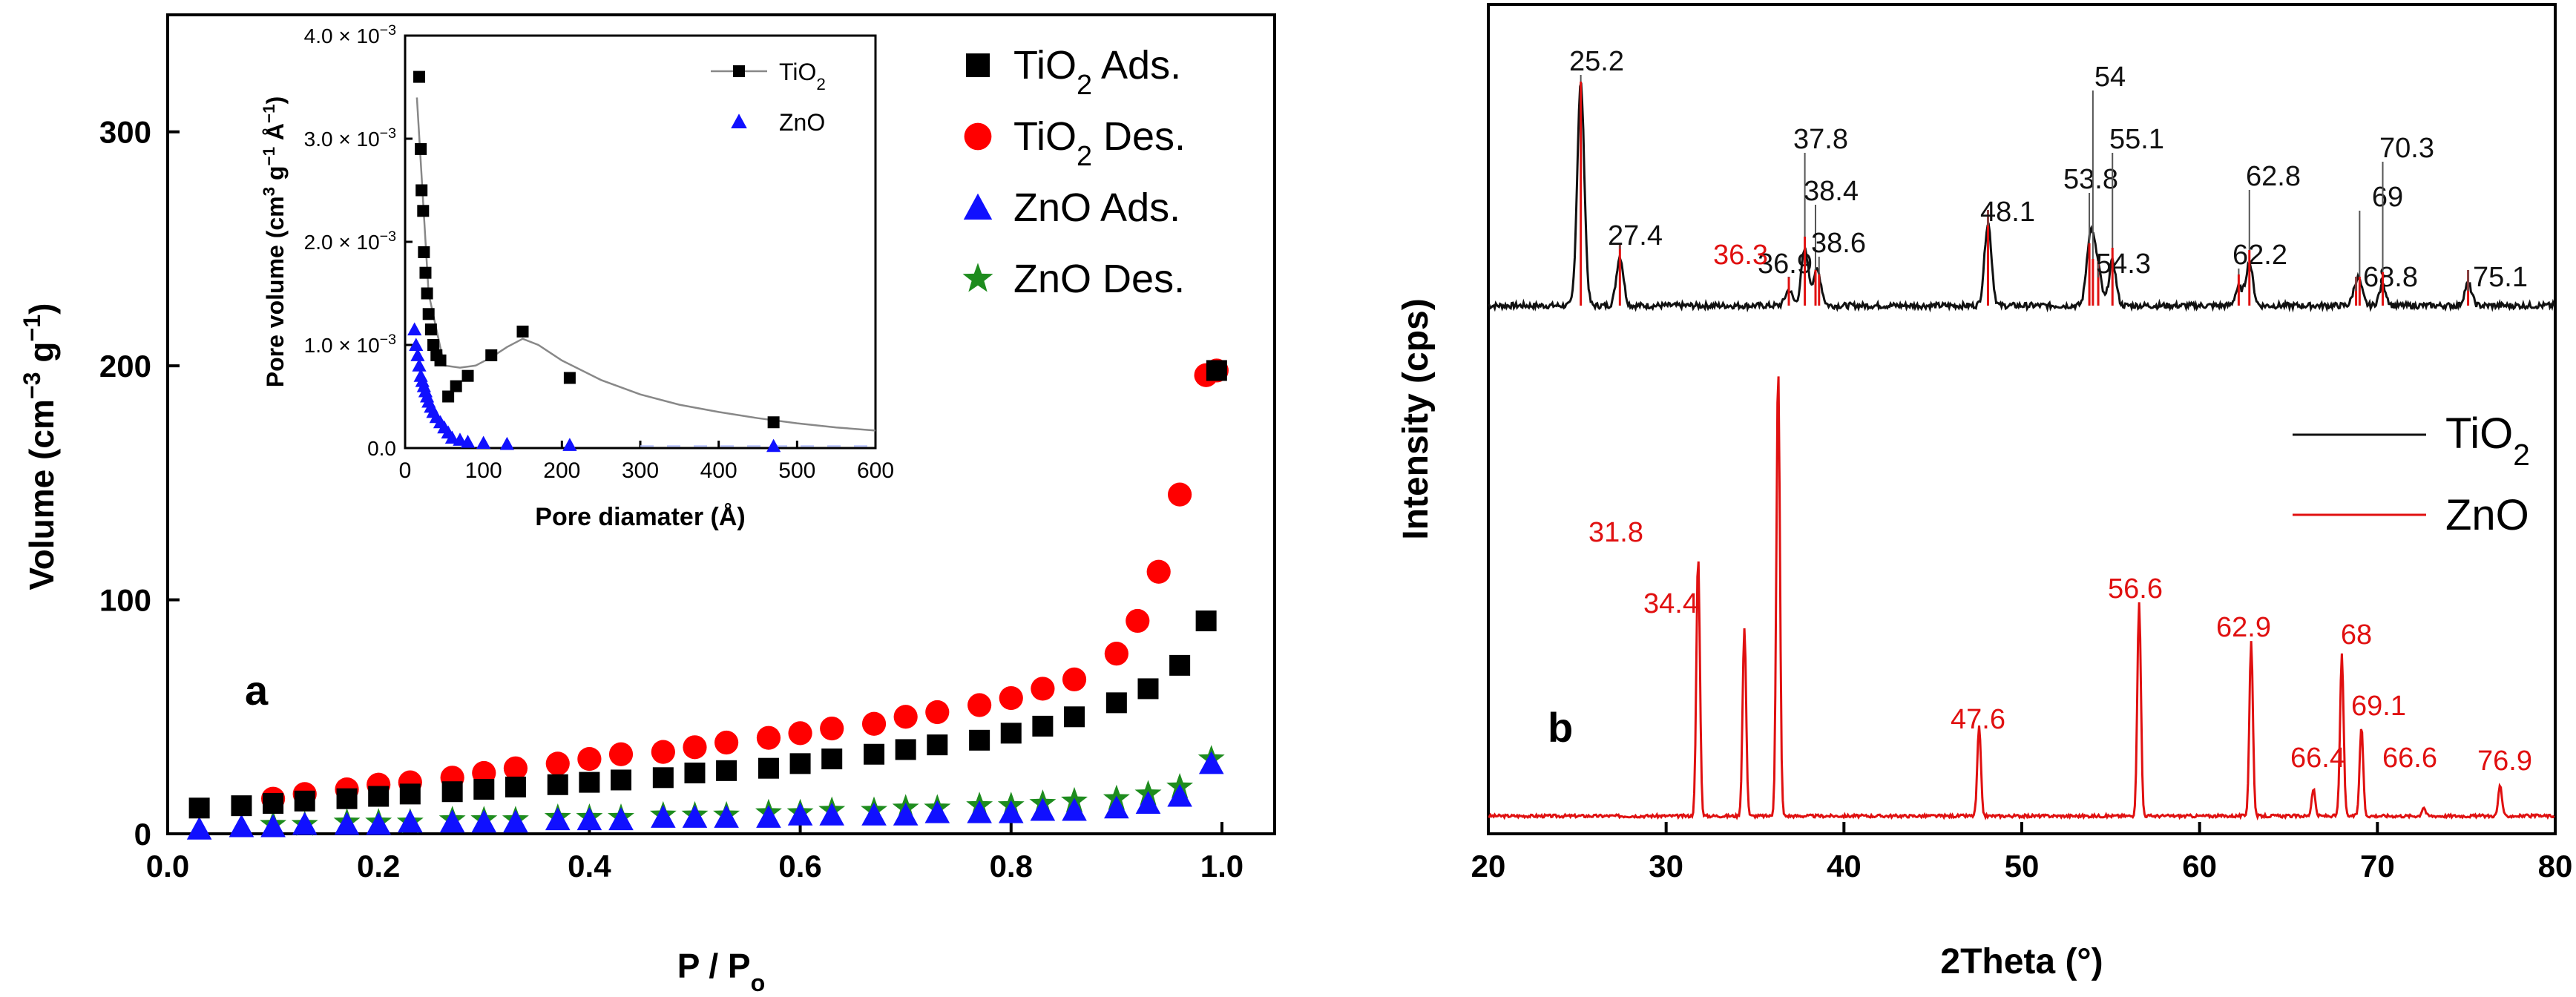  I want to click on x-tick-label: 0.0, so click(167, 866).